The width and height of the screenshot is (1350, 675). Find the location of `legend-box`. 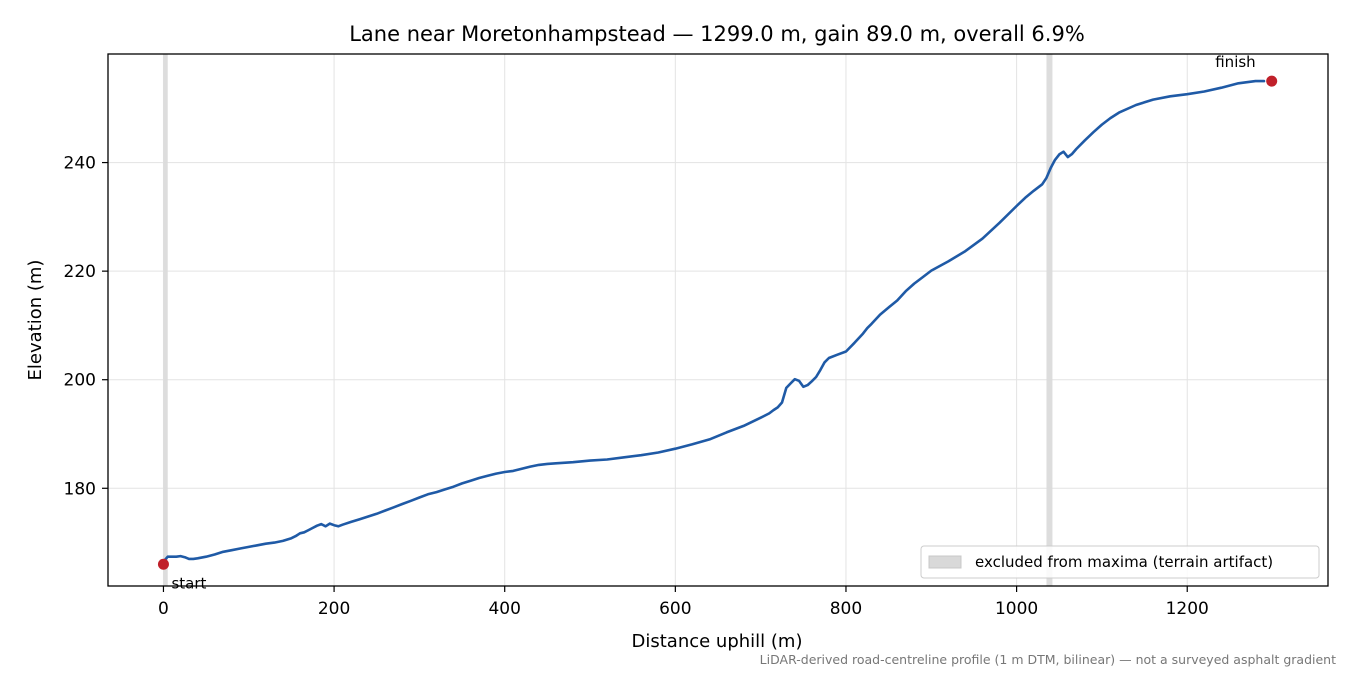

legend-box is located at coordinates (1120, 562).